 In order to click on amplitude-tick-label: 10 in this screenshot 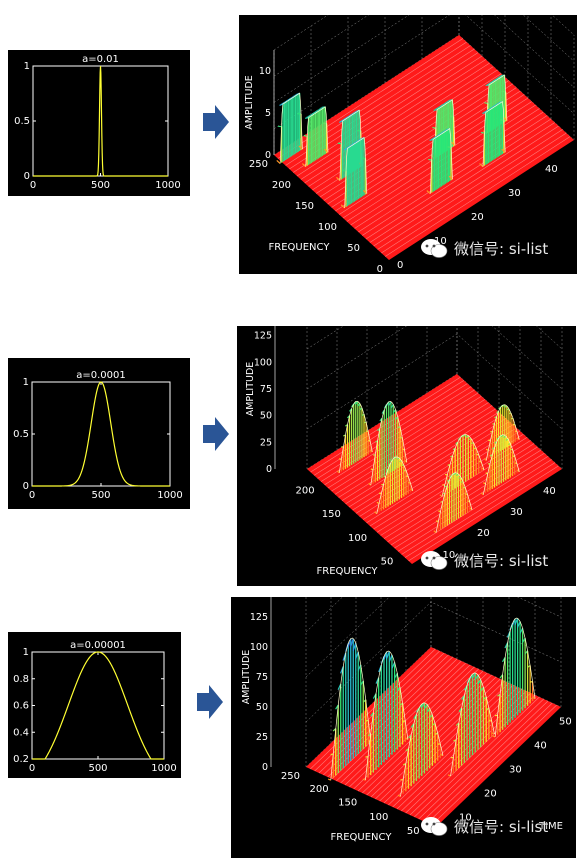, I will do `click(265, 71)`.